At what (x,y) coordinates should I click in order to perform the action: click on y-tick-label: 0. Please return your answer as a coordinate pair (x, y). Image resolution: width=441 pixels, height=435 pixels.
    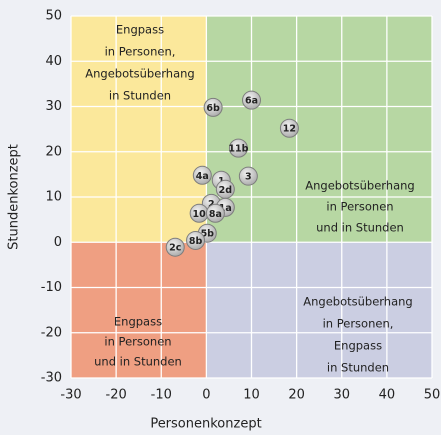
    Looking at the image, I should click on (58, 242).